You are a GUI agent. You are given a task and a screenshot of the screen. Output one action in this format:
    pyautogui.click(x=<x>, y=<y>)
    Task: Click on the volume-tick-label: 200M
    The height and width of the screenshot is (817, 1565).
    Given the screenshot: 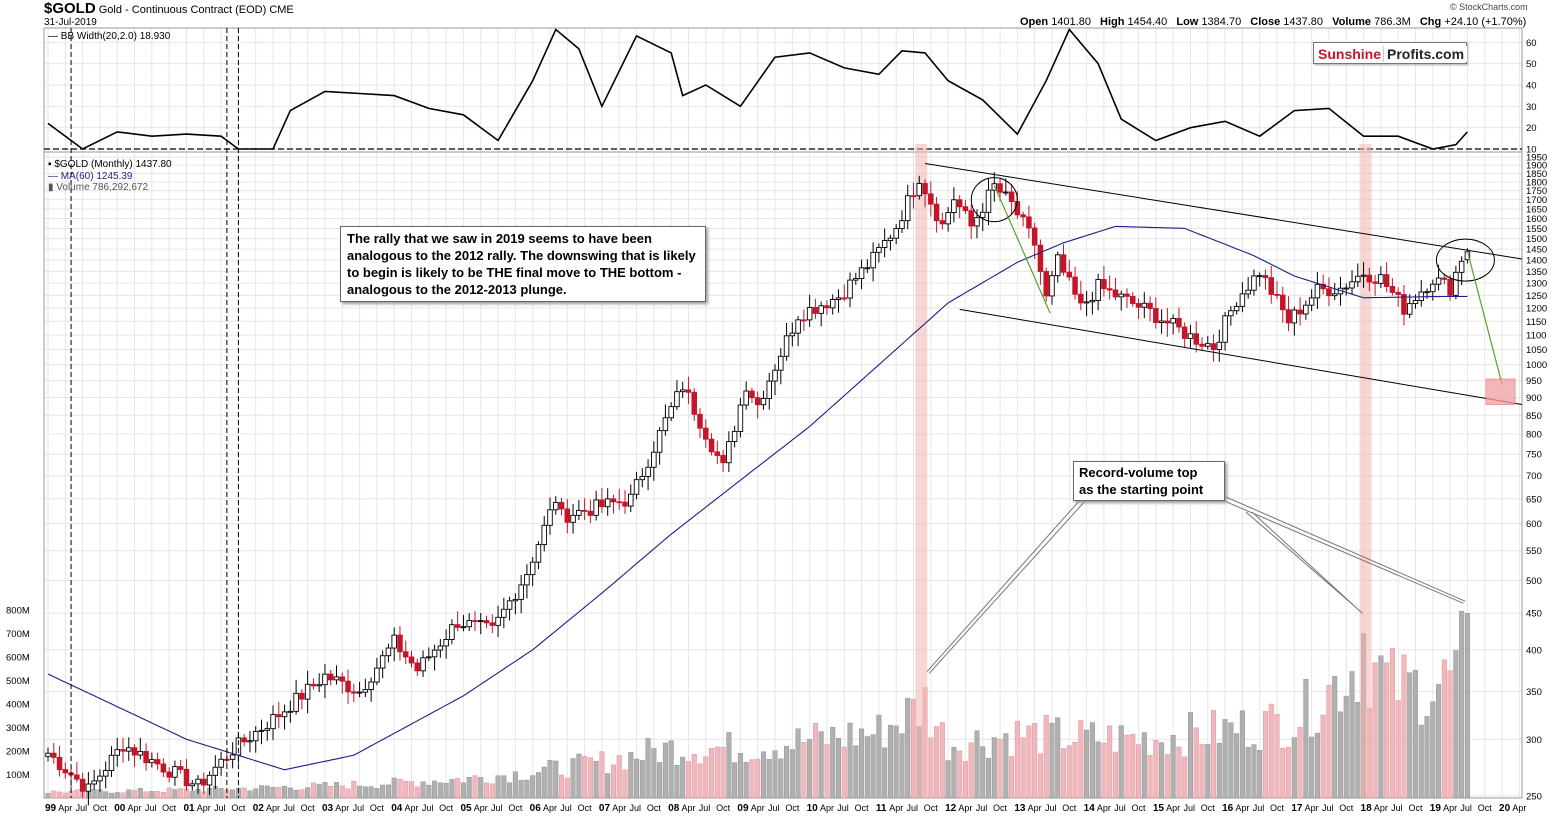 What is the action you would take?
    pyautogui.click(x=18, y=752)
    